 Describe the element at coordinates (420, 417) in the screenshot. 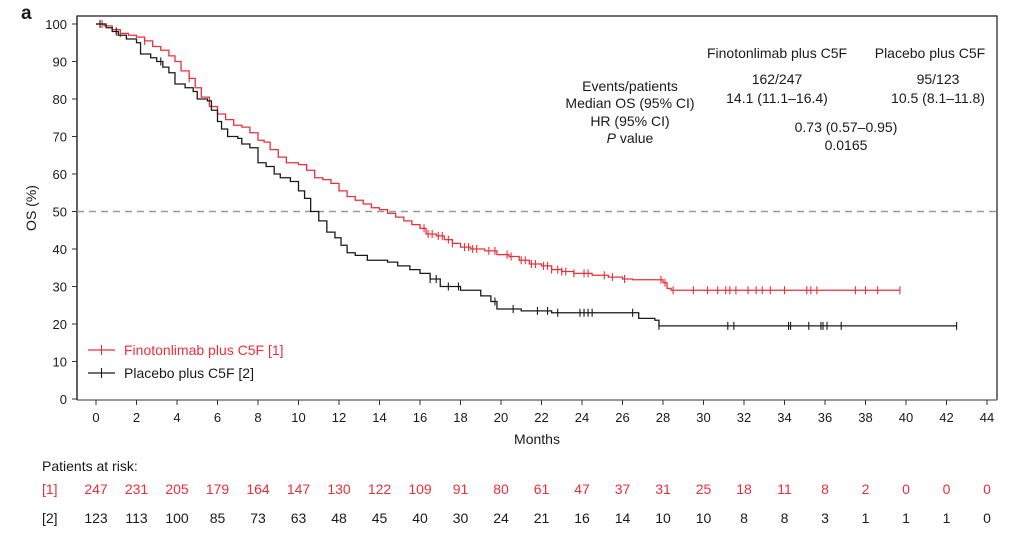

I see `x-tick-label: 16` at that location.